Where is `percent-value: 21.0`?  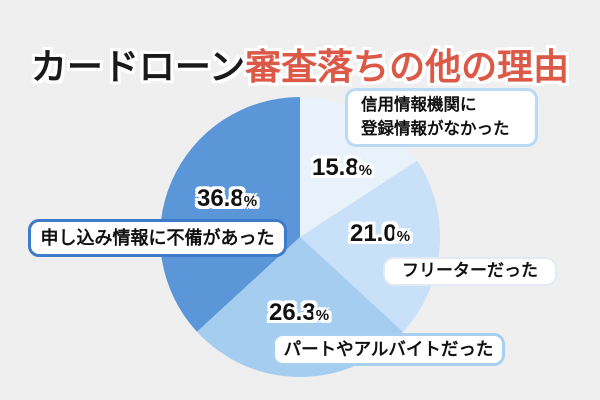 percent-value: 21.0 is located at coordinates (373, 233).